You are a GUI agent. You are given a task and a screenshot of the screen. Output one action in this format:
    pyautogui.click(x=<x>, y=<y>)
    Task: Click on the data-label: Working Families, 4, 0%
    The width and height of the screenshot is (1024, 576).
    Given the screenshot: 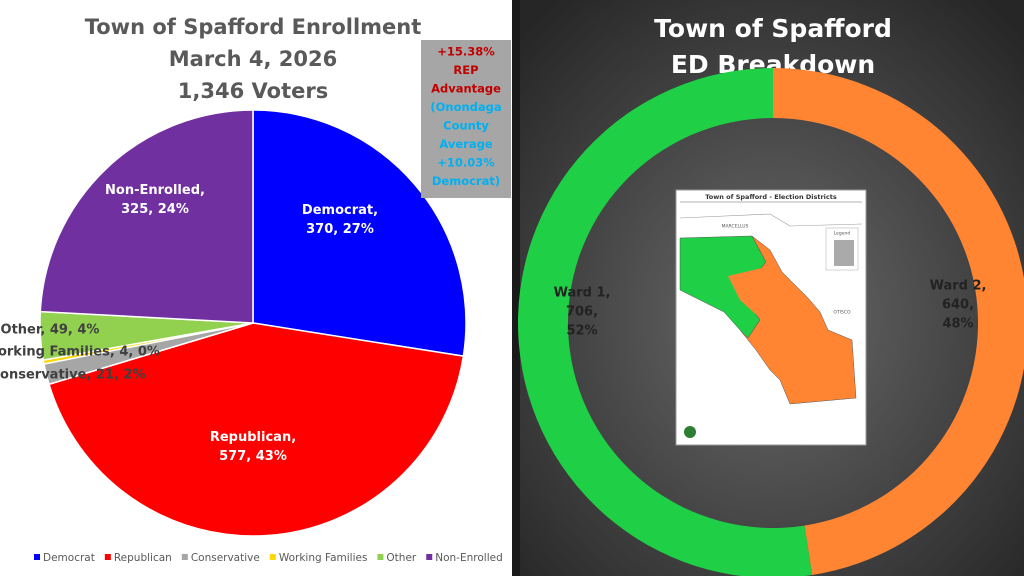 What is the action you would take?
    pyautogui.click(x=80, y=352)
    